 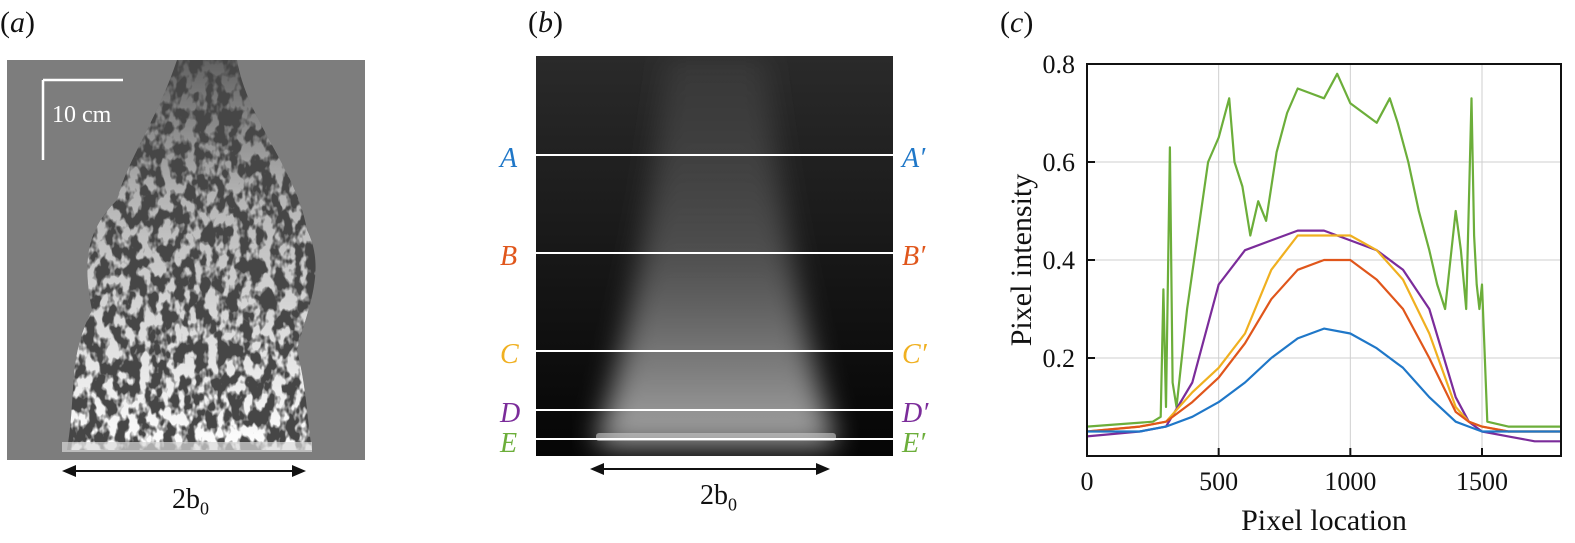 I want to click on panel-c-label: (c), so click(x=1017, y=22).